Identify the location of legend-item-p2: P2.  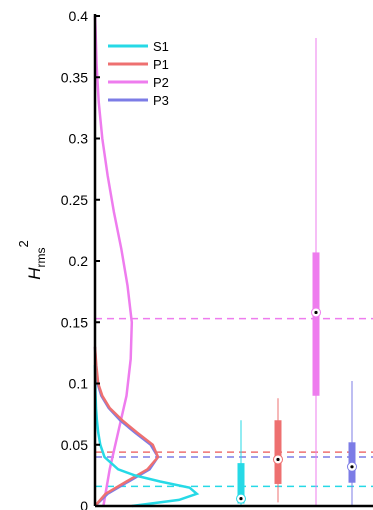
(138, 82).